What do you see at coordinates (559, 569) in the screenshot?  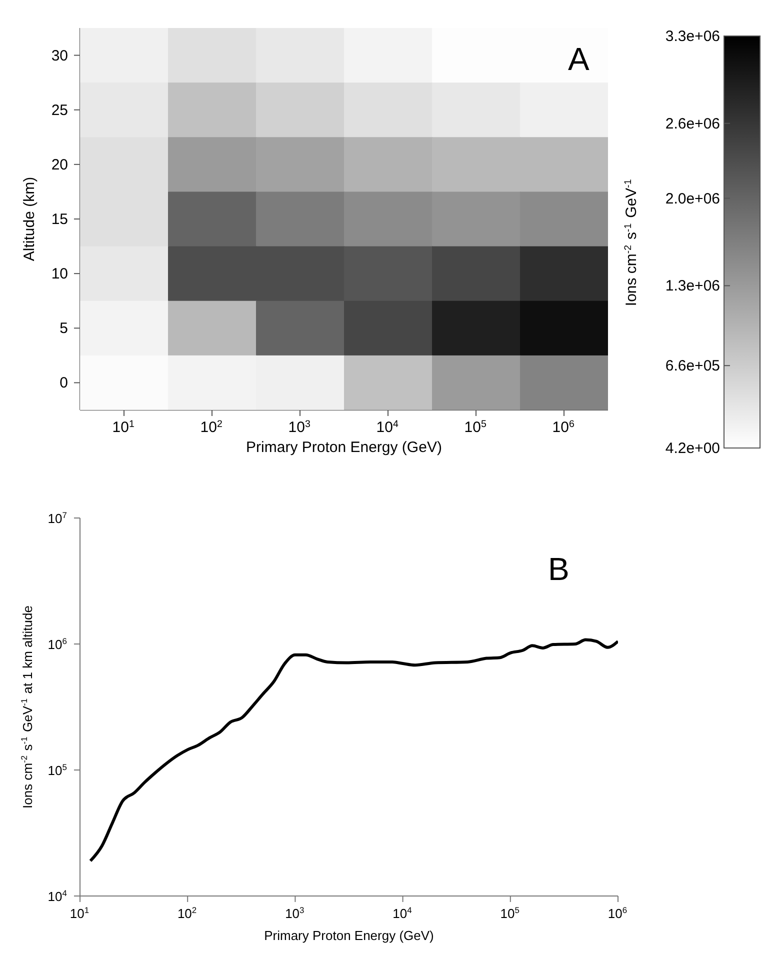 I see `annotation: B` at bounding box center [559, 569].